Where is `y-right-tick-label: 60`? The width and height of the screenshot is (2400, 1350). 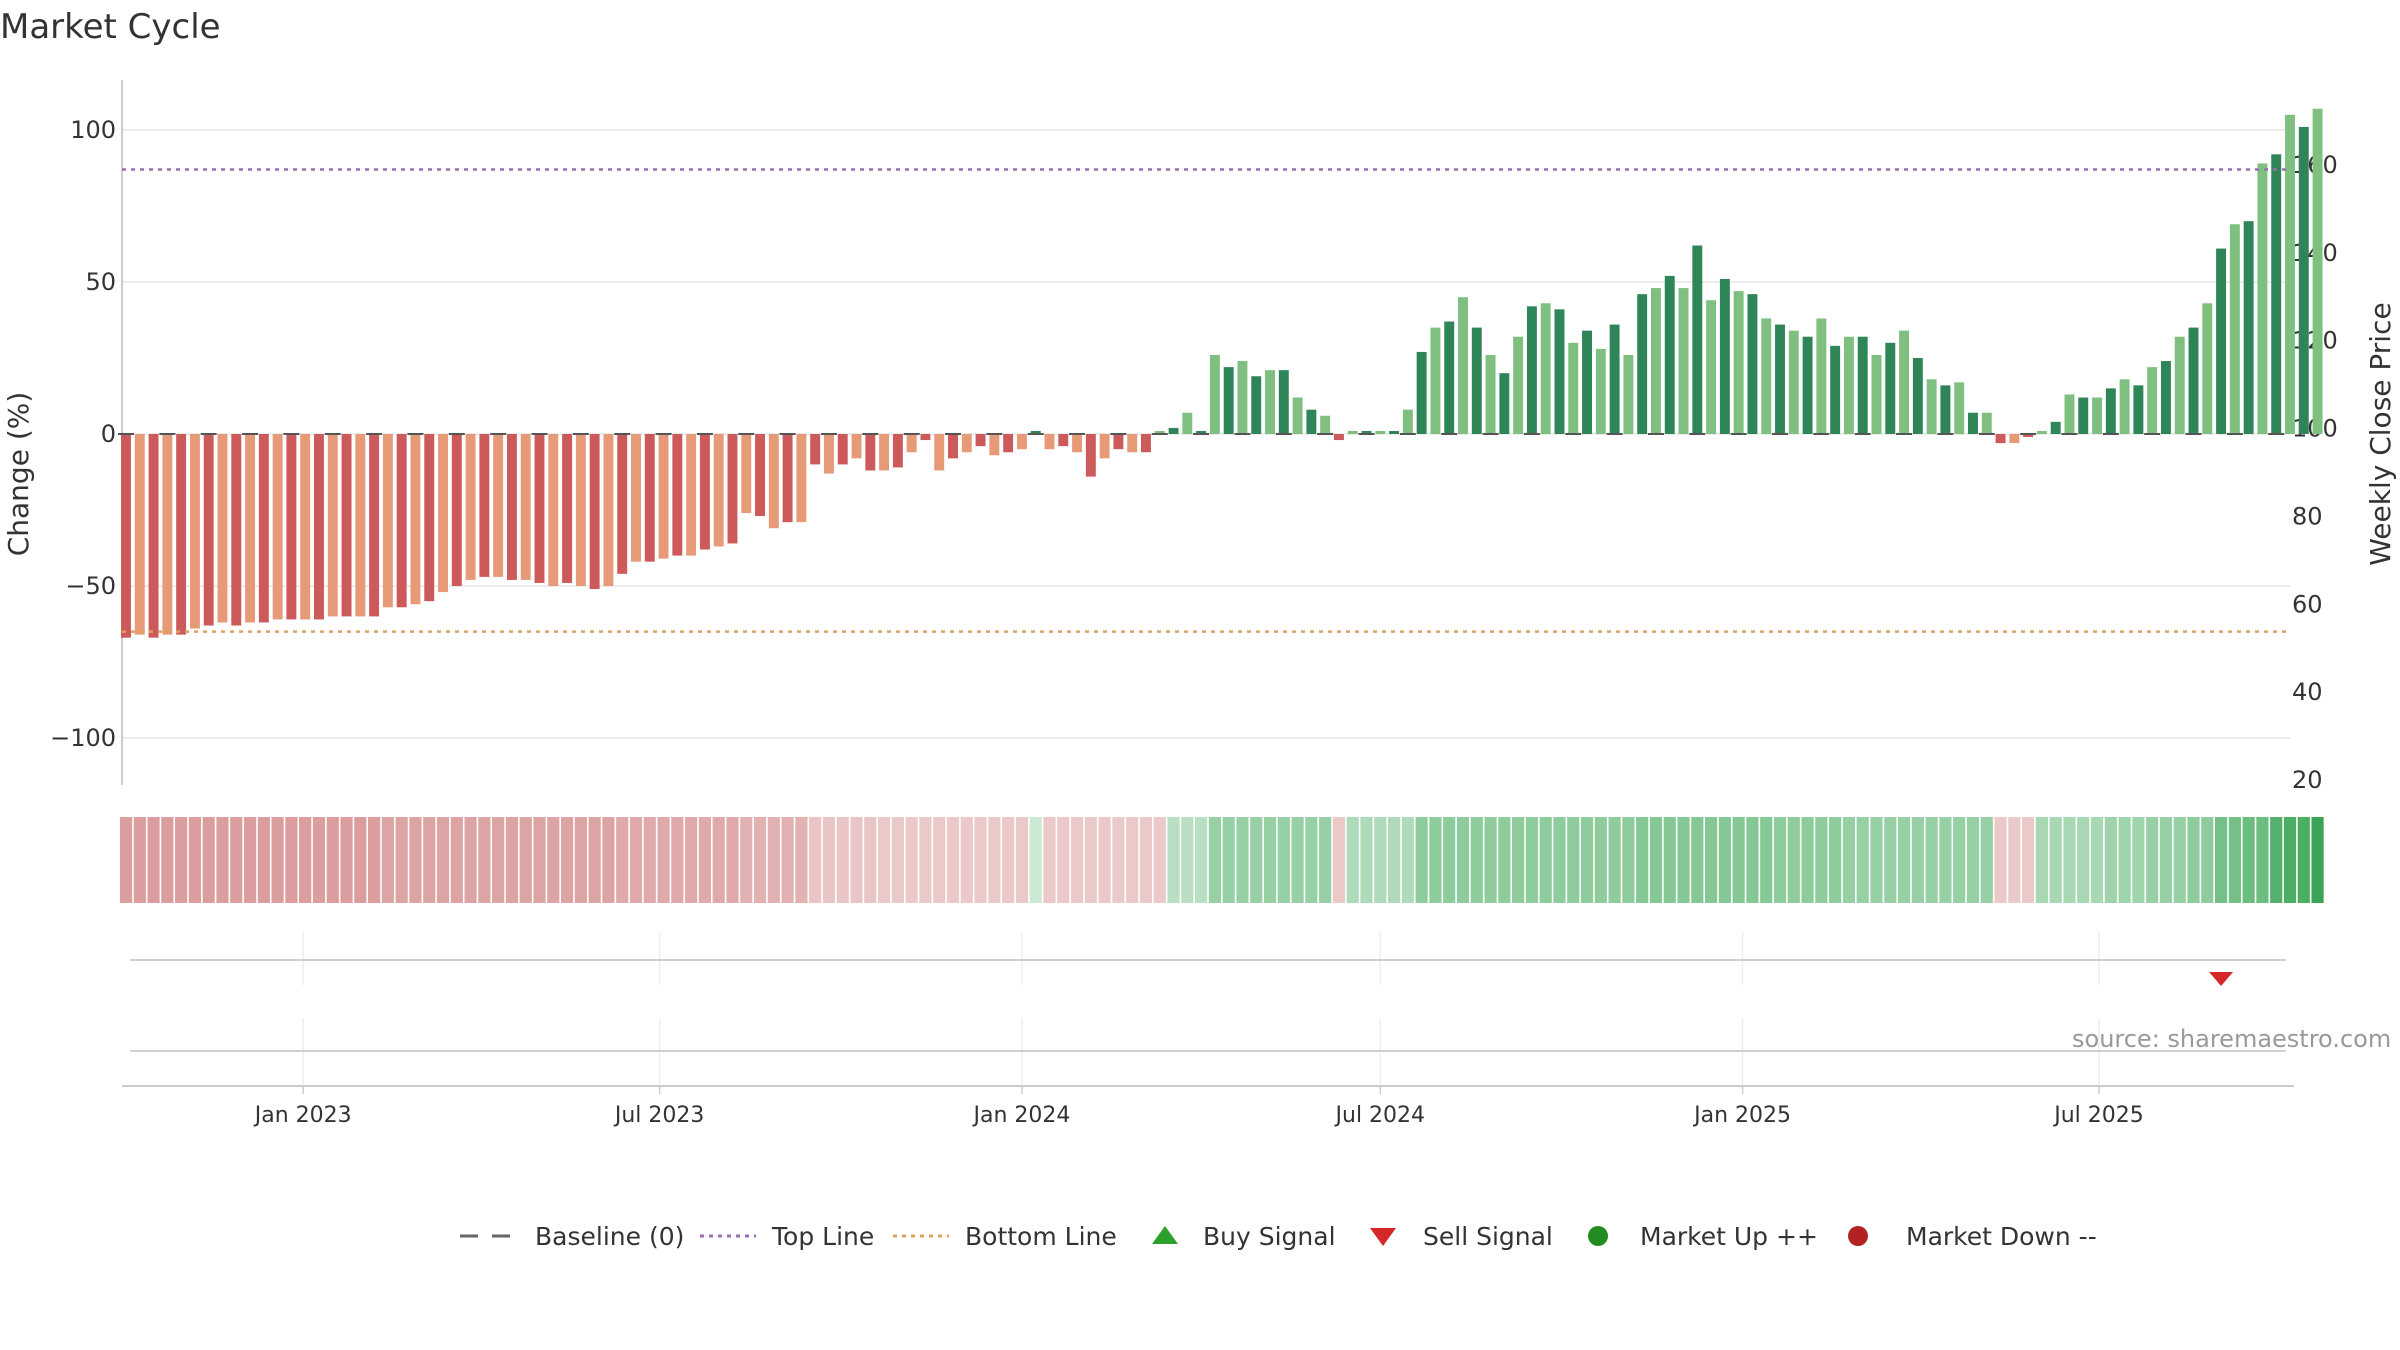
y-right-tick-label: 60 is located at coordinates (2307, 604).